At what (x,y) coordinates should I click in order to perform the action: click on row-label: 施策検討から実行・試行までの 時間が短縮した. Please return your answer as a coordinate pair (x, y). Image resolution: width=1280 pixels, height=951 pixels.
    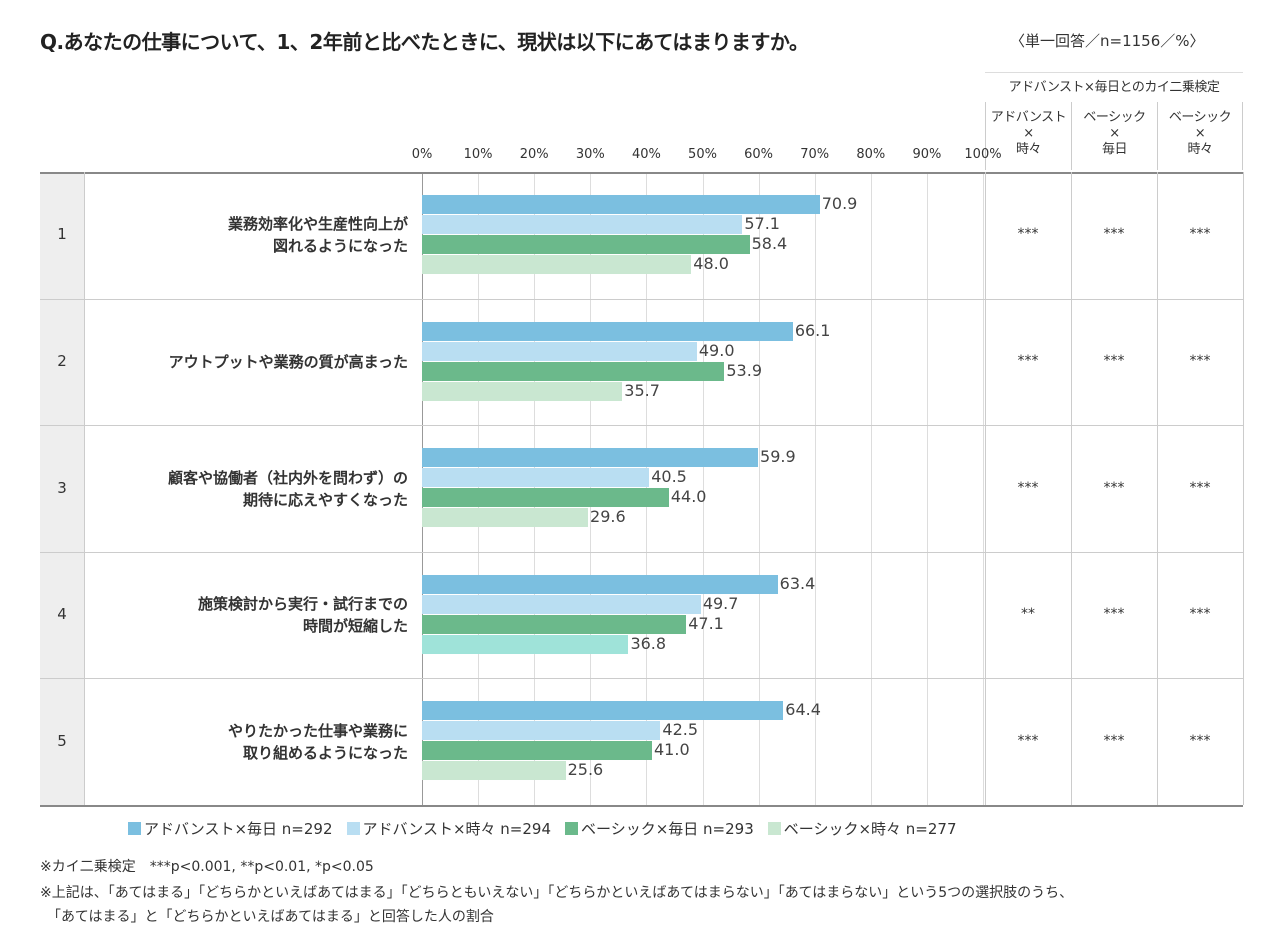
    Looking at the image, I should click on (302, 615).